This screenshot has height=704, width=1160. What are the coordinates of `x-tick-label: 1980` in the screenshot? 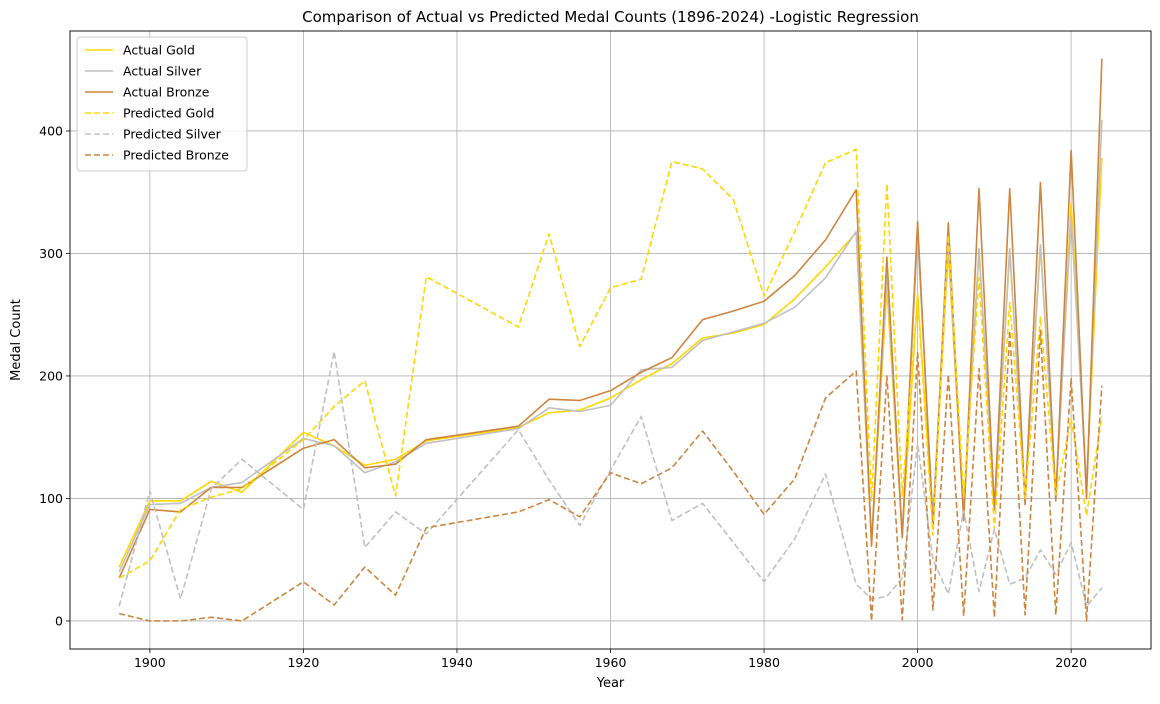 It's located at (764, 662).